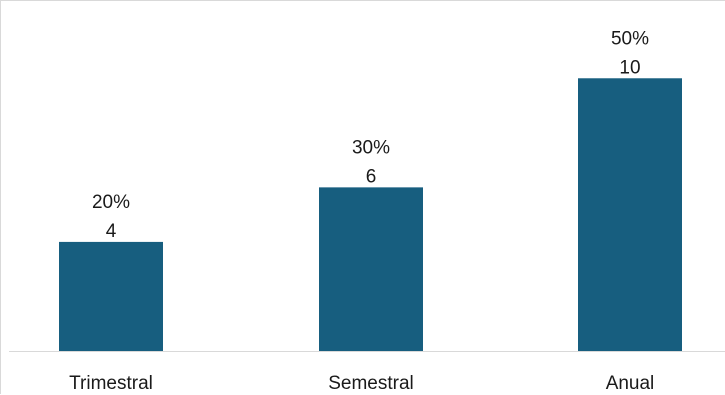  I want to click on category-label-semestral: Semestral, so click(371, 383).